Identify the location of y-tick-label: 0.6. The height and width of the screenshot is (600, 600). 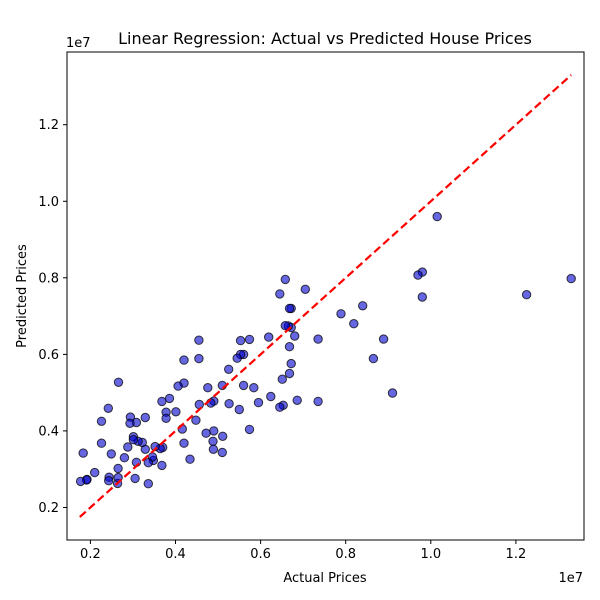
(48, 355).